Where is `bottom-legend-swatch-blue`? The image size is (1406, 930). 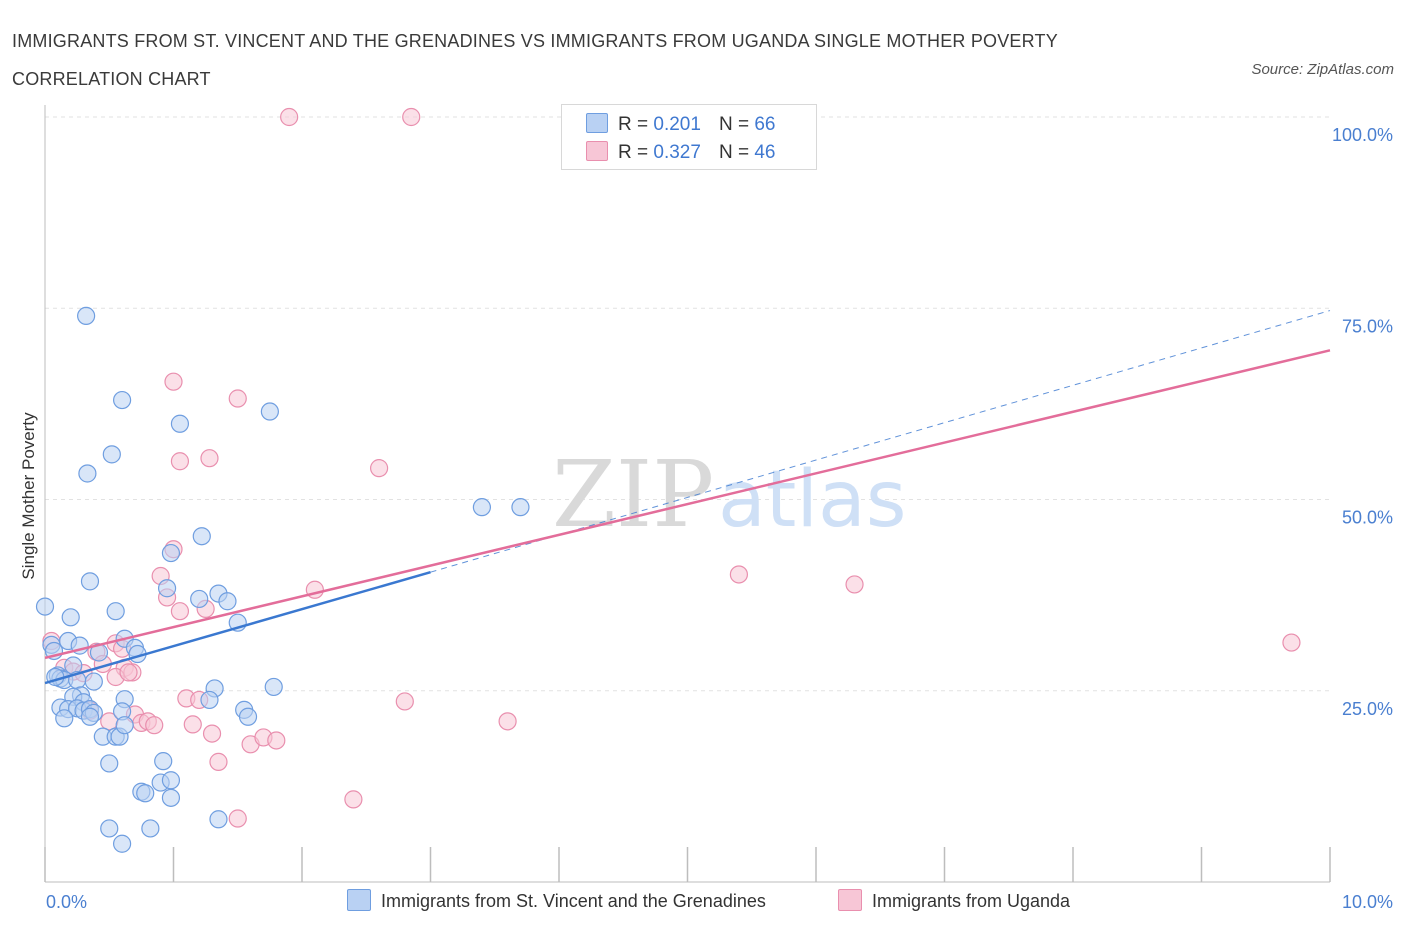
bottom-legend-swatch-blue is located at coordinates (359, 900).